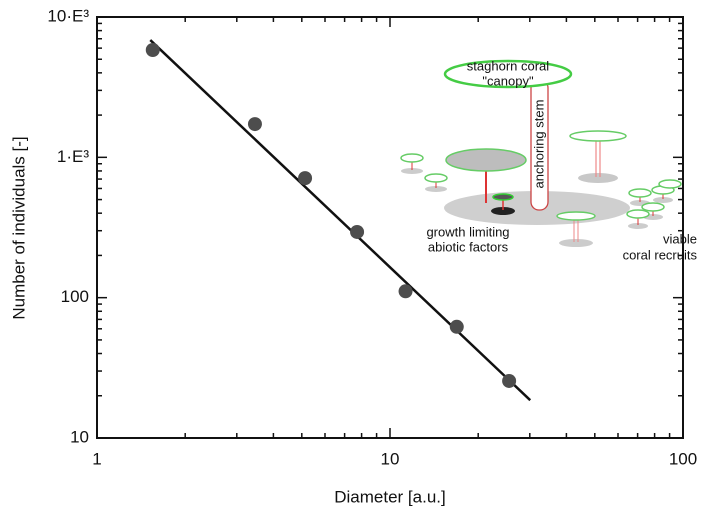 The image size is (710, 517). What do you see at coordinates (68, 15) in the screenshot?
I see `y-tick-label: 10·E³` at bounding box center [68, 15].